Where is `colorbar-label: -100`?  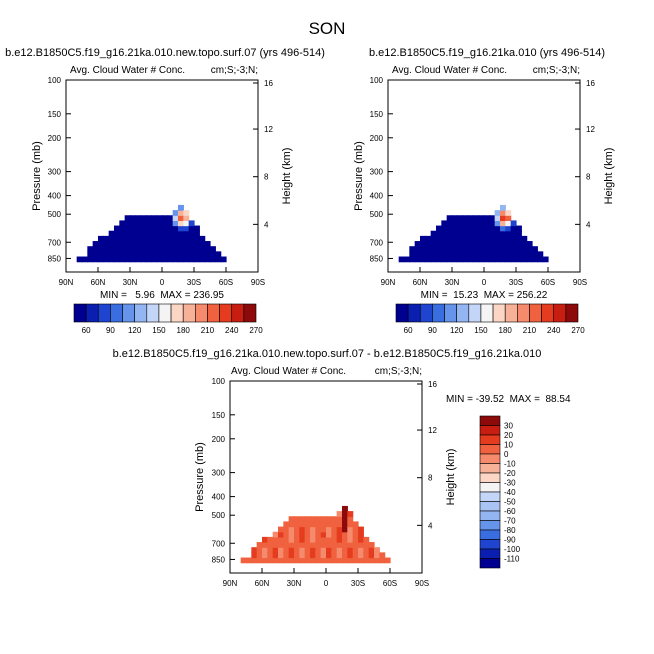 colorbar-label: -100 is located at coordinates (512, 549).